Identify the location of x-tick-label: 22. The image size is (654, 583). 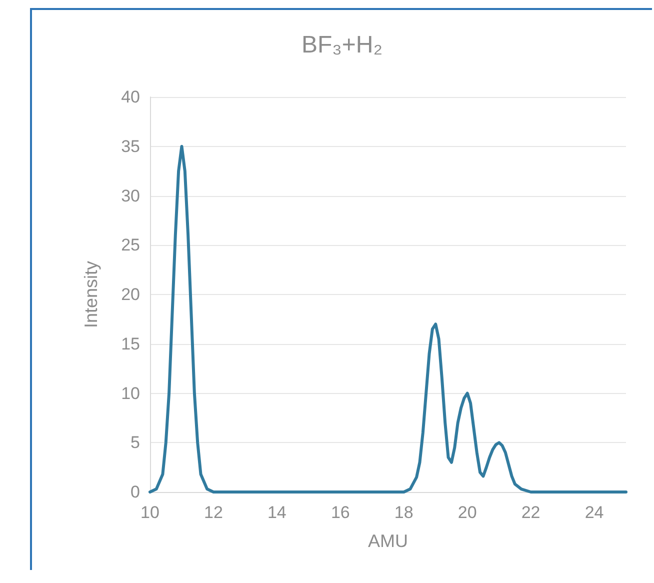
(530, 512).